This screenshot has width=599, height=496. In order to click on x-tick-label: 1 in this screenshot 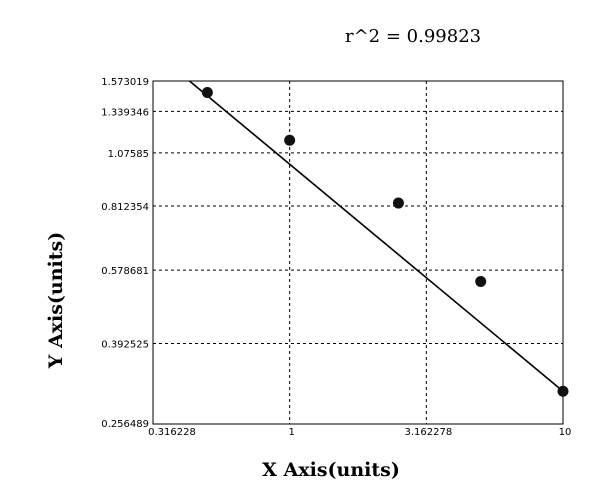, I will do `click(291, 432)`.